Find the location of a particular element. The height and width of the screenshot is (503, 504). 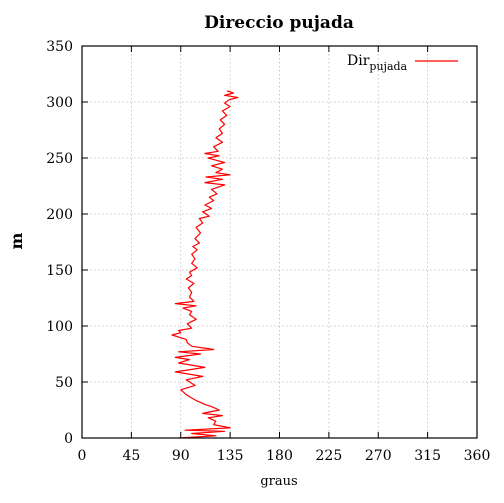

legend-label: Dirpujada is located at coordinates (377, 63).